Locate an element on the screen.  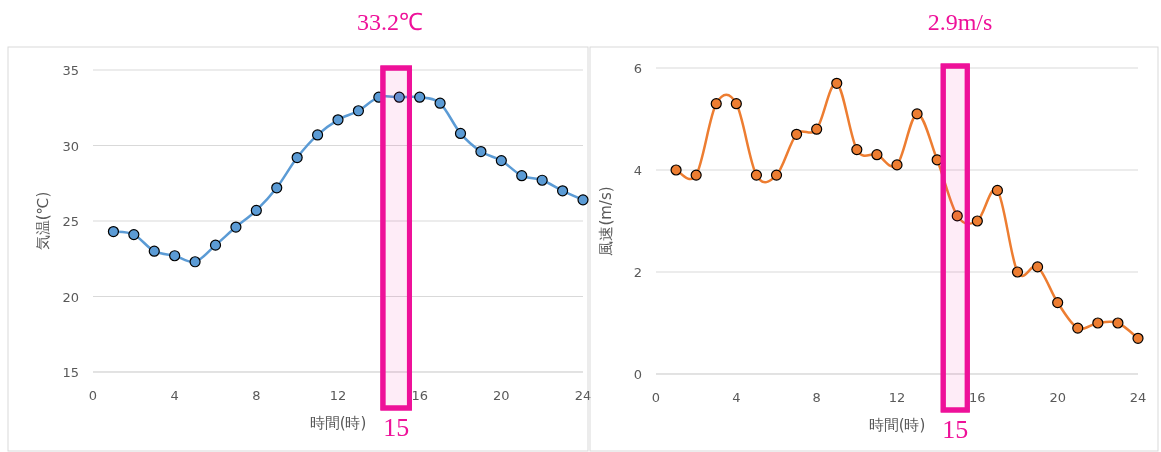
y-tick-label: 2 is located at coordinates (637, 272).